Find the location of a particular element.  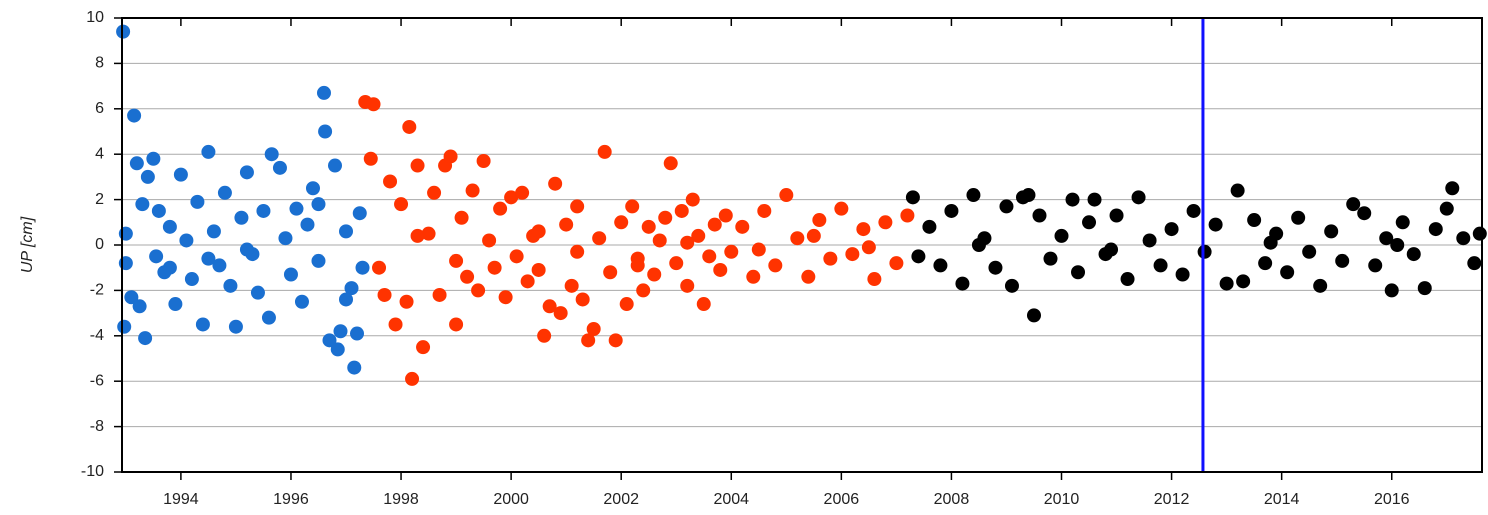

x-tick-label: 2016 is located at coordinates (1392, 499).